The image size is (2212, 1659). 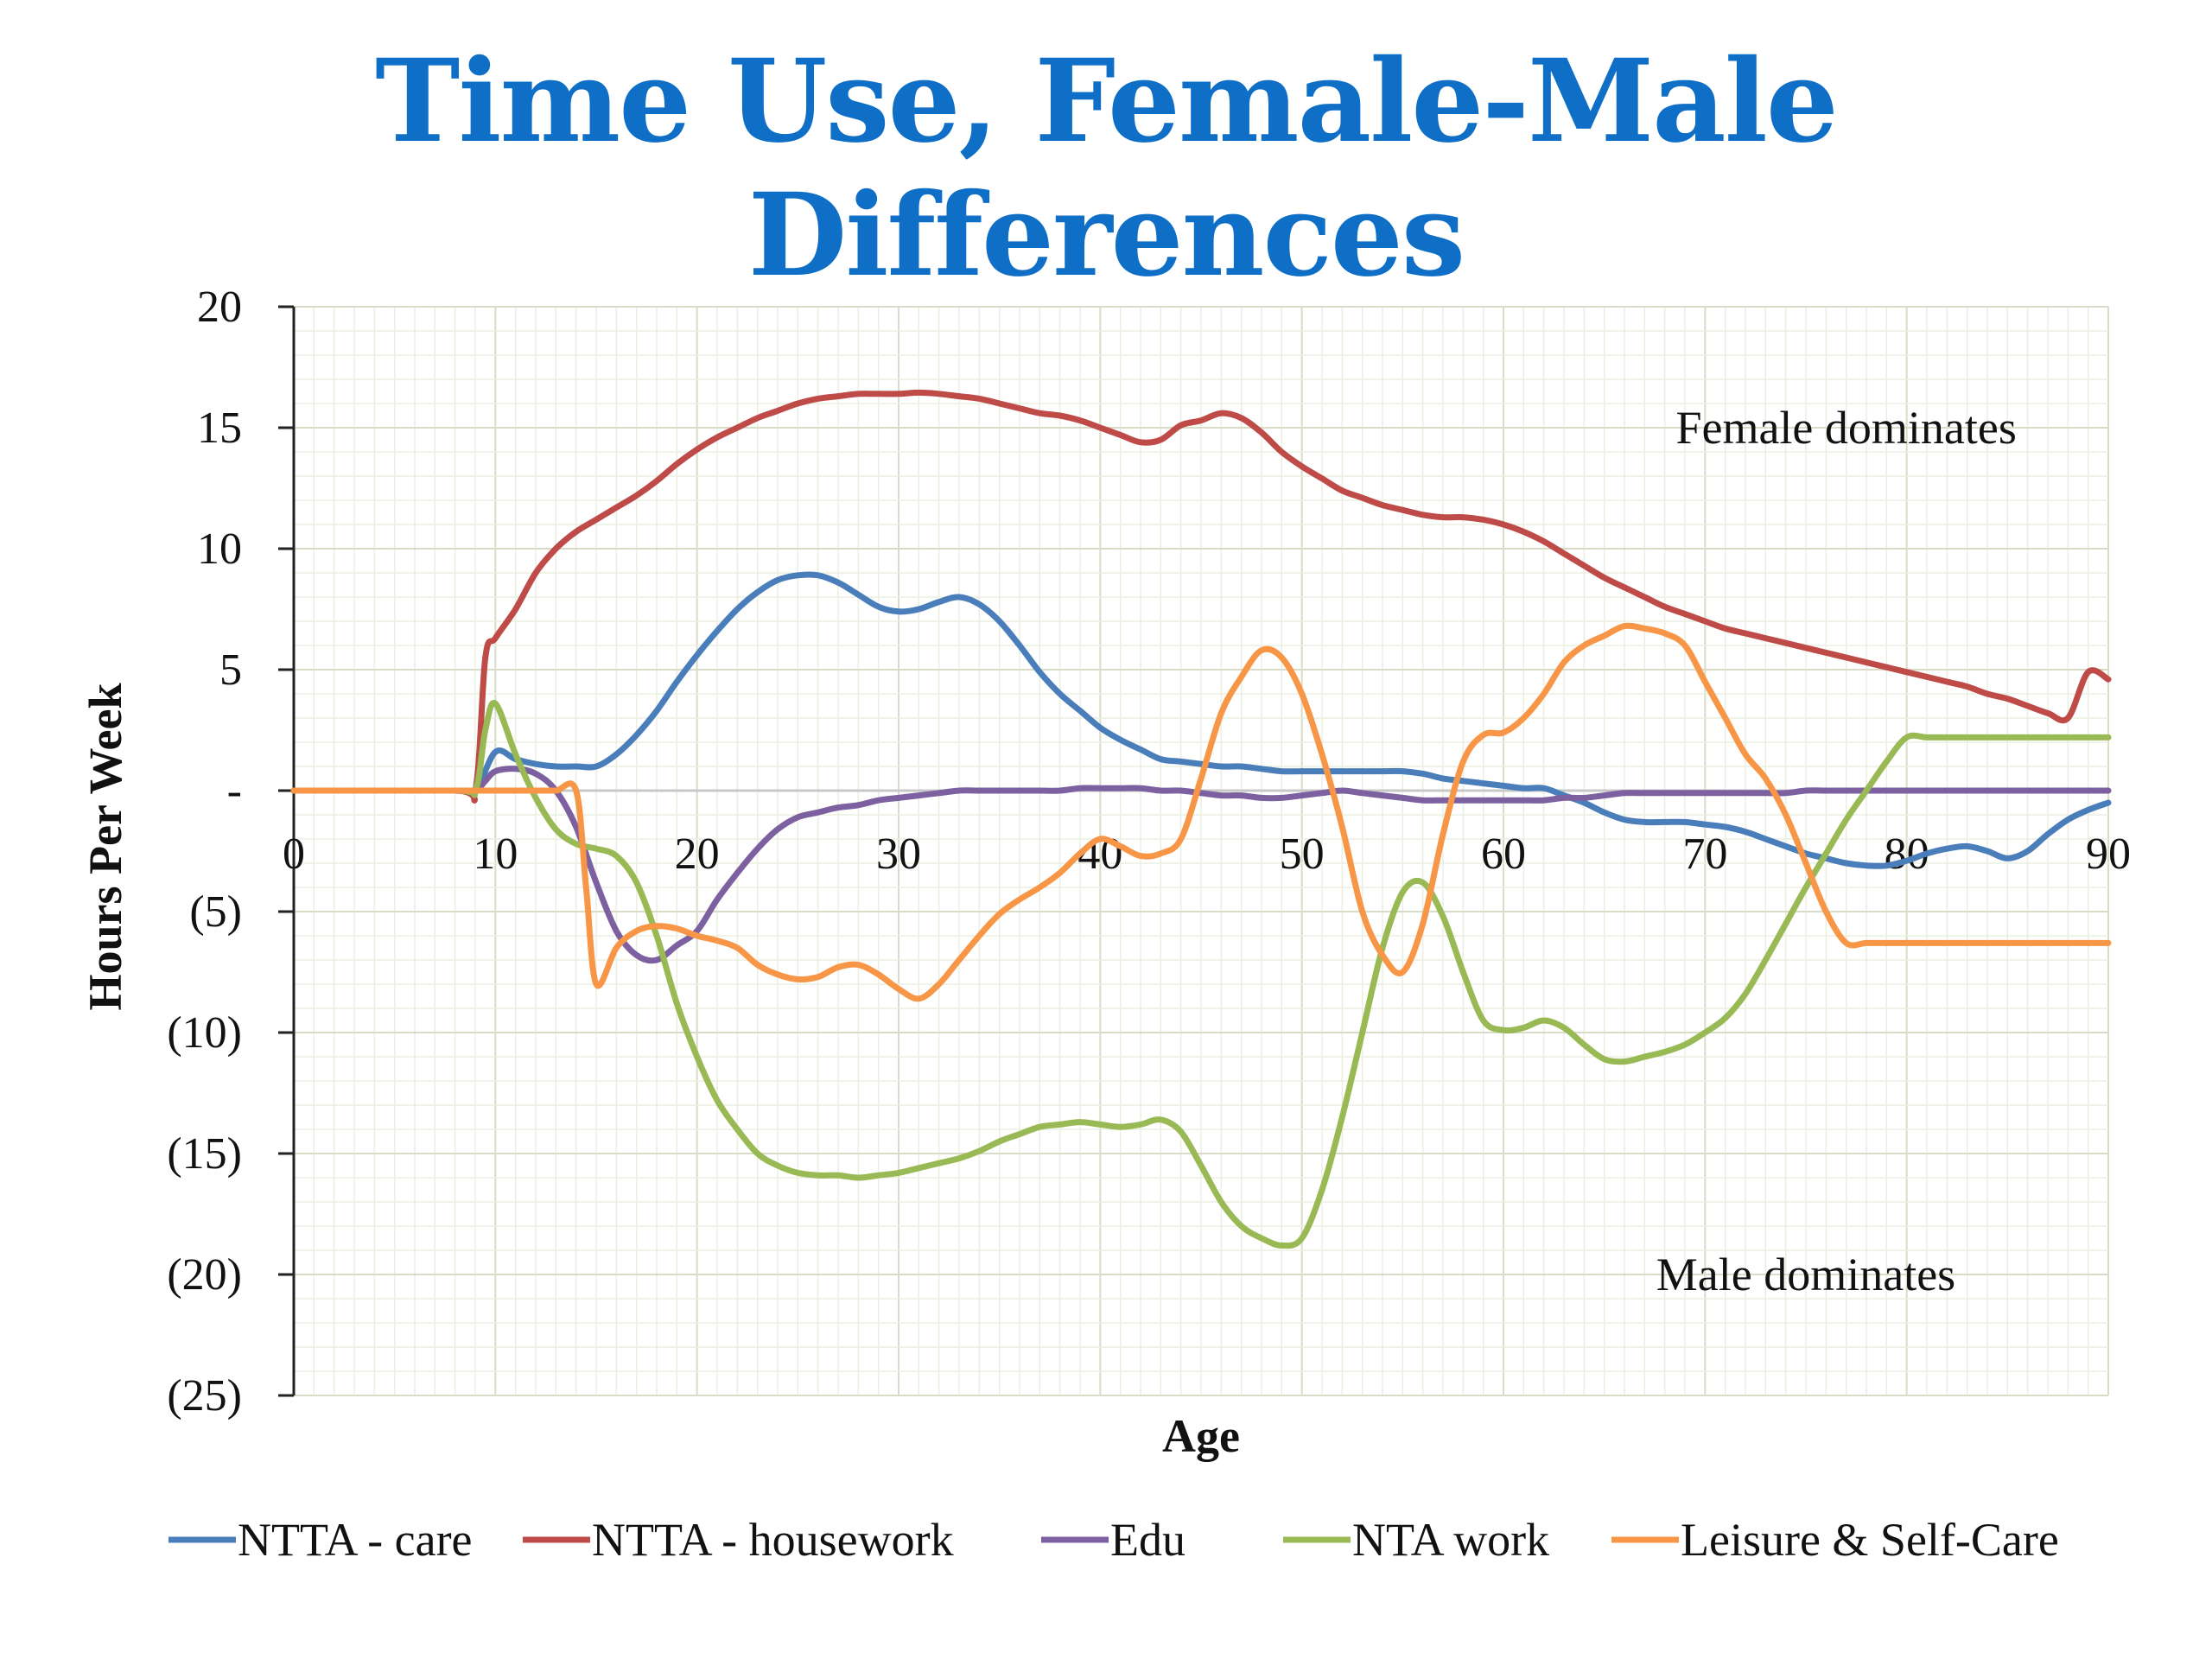 What do you see at coordinates (1836, 851) in the screenshot?
I see `annotations: Female dominates Male dominates` at bounding box center [1836, 851].